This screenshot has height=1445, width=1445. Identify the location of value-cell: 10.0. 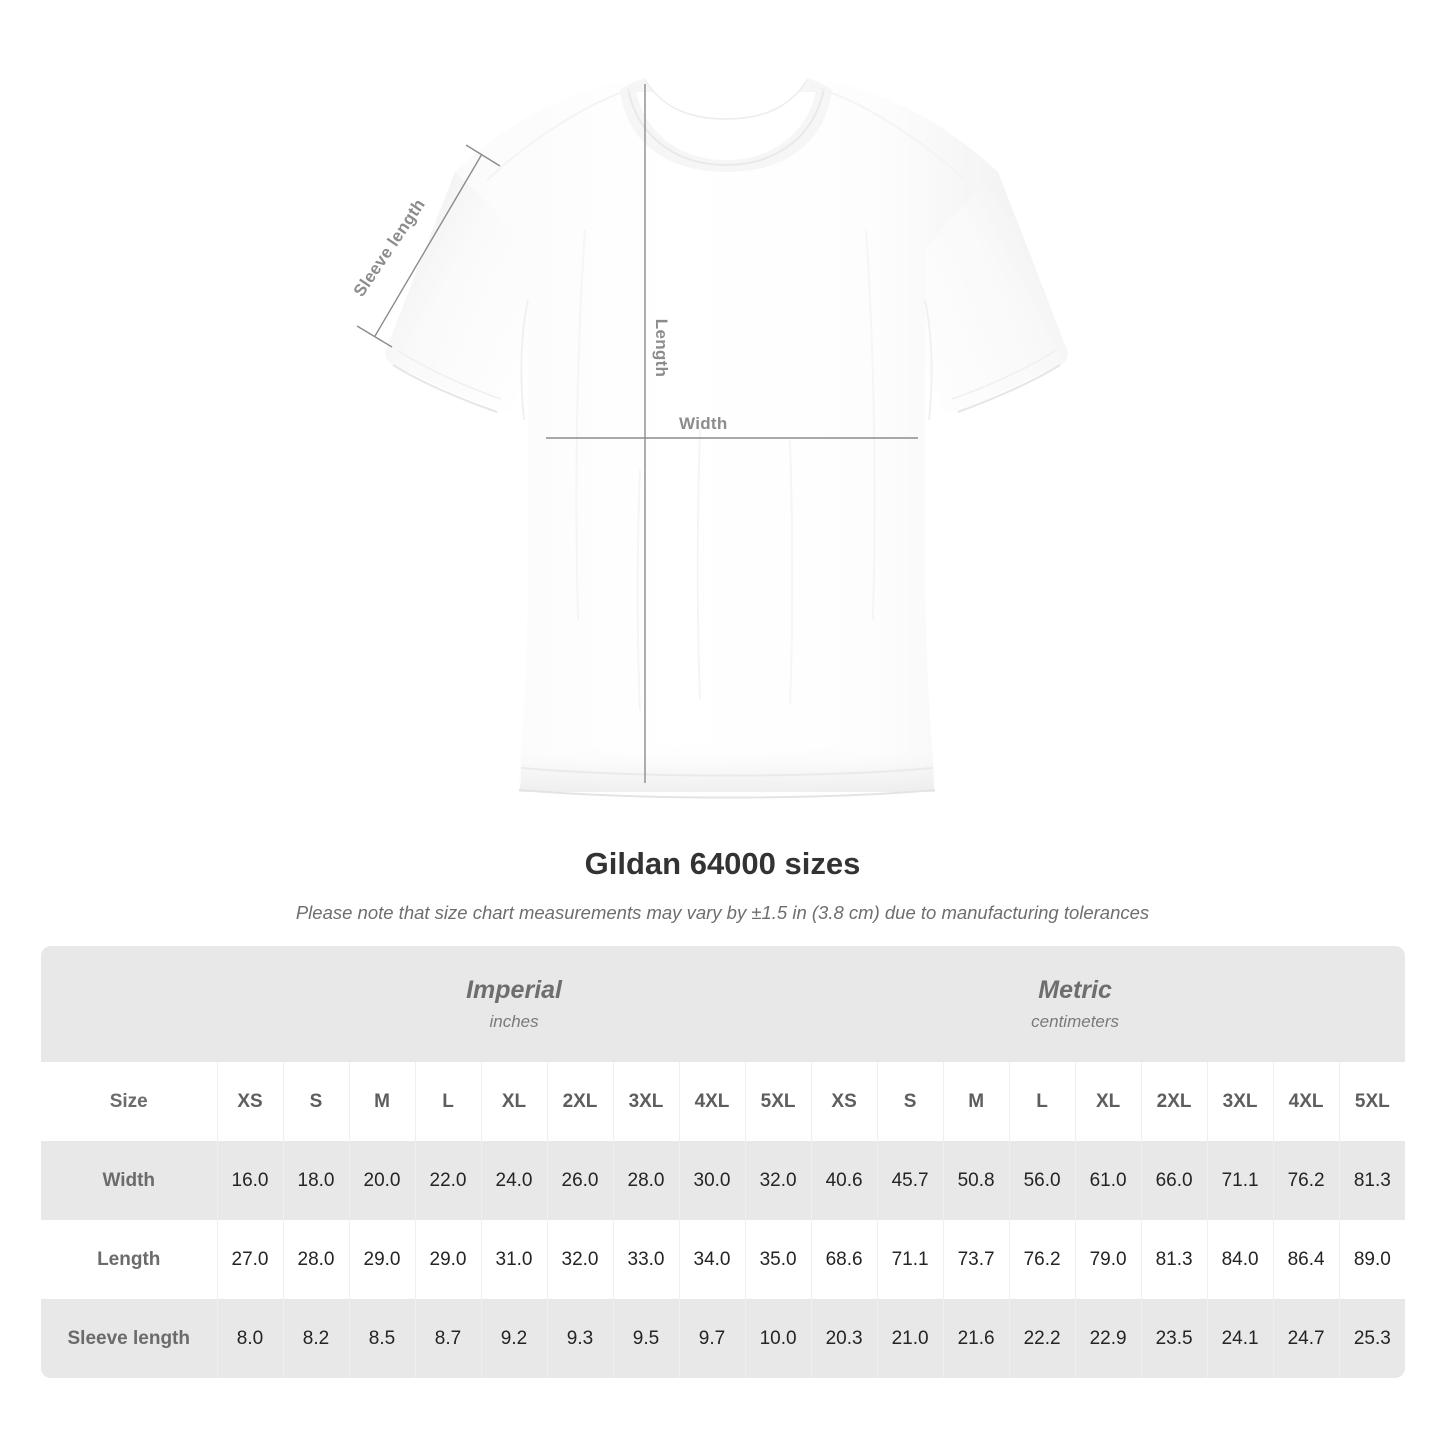
(778, 1338).